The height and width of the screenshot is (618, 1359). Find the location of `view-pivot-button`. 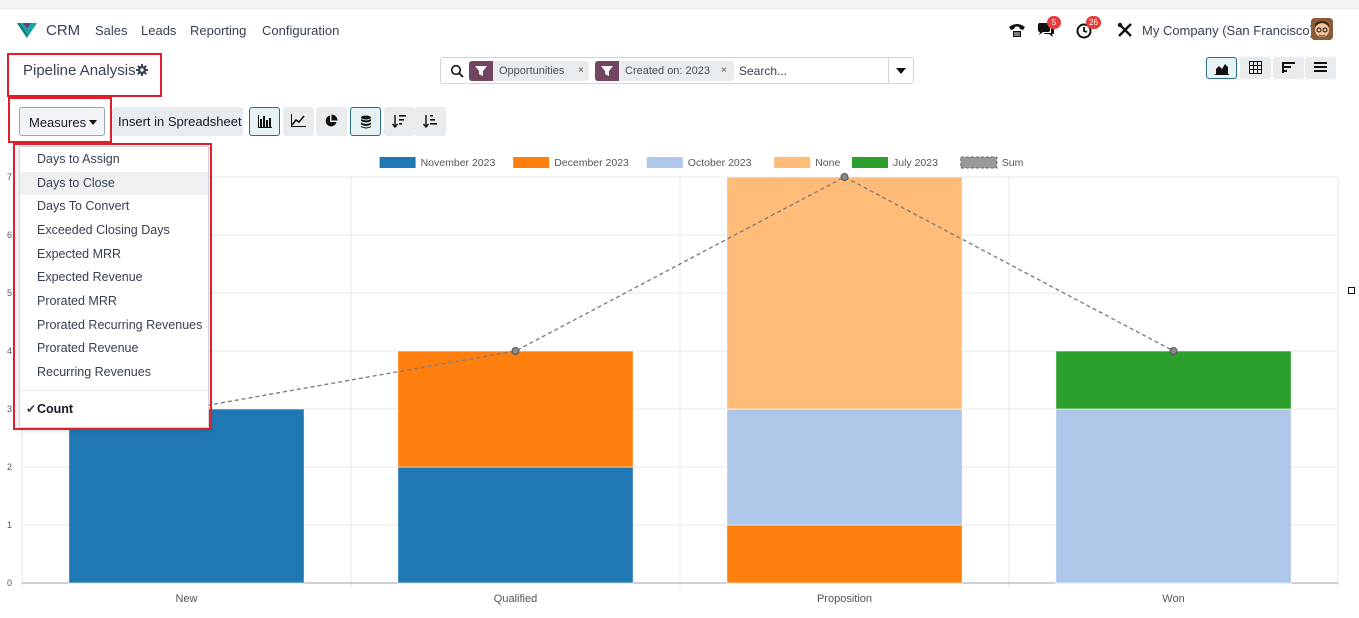

view-pivot-button is located at coordinates (1255, 68).